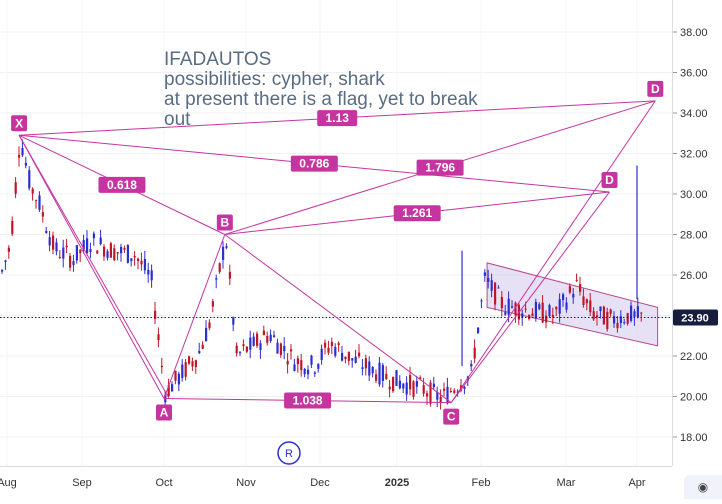 This screenshot has width=722, height=504. I want to click on ratio-label: 1.261, so click(417, 213).